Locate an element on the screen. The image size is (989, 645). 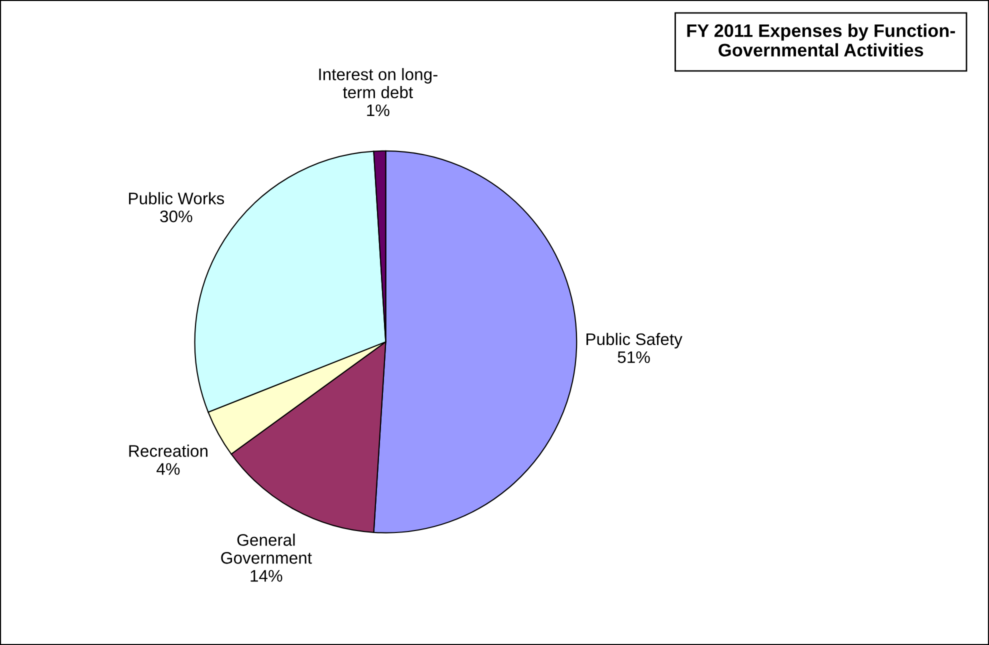
data-label: 14% is located at coordinates (266, 576).